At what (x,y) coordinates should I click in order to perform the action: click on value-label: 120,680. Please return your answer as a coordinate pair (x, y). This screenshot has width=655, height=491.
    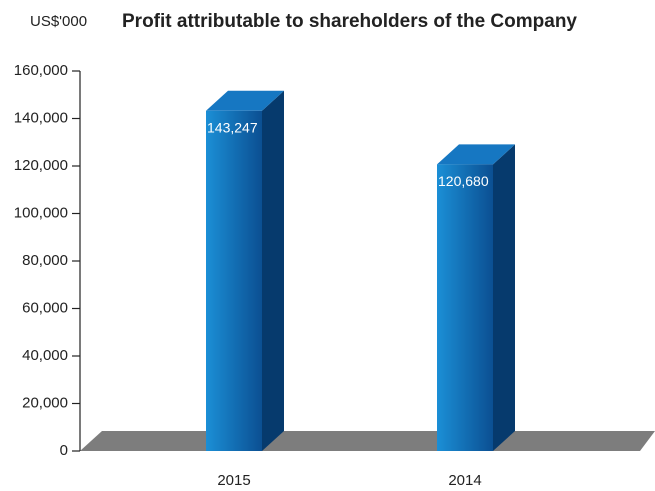
    Looking at the image, I should click on (463, 181).